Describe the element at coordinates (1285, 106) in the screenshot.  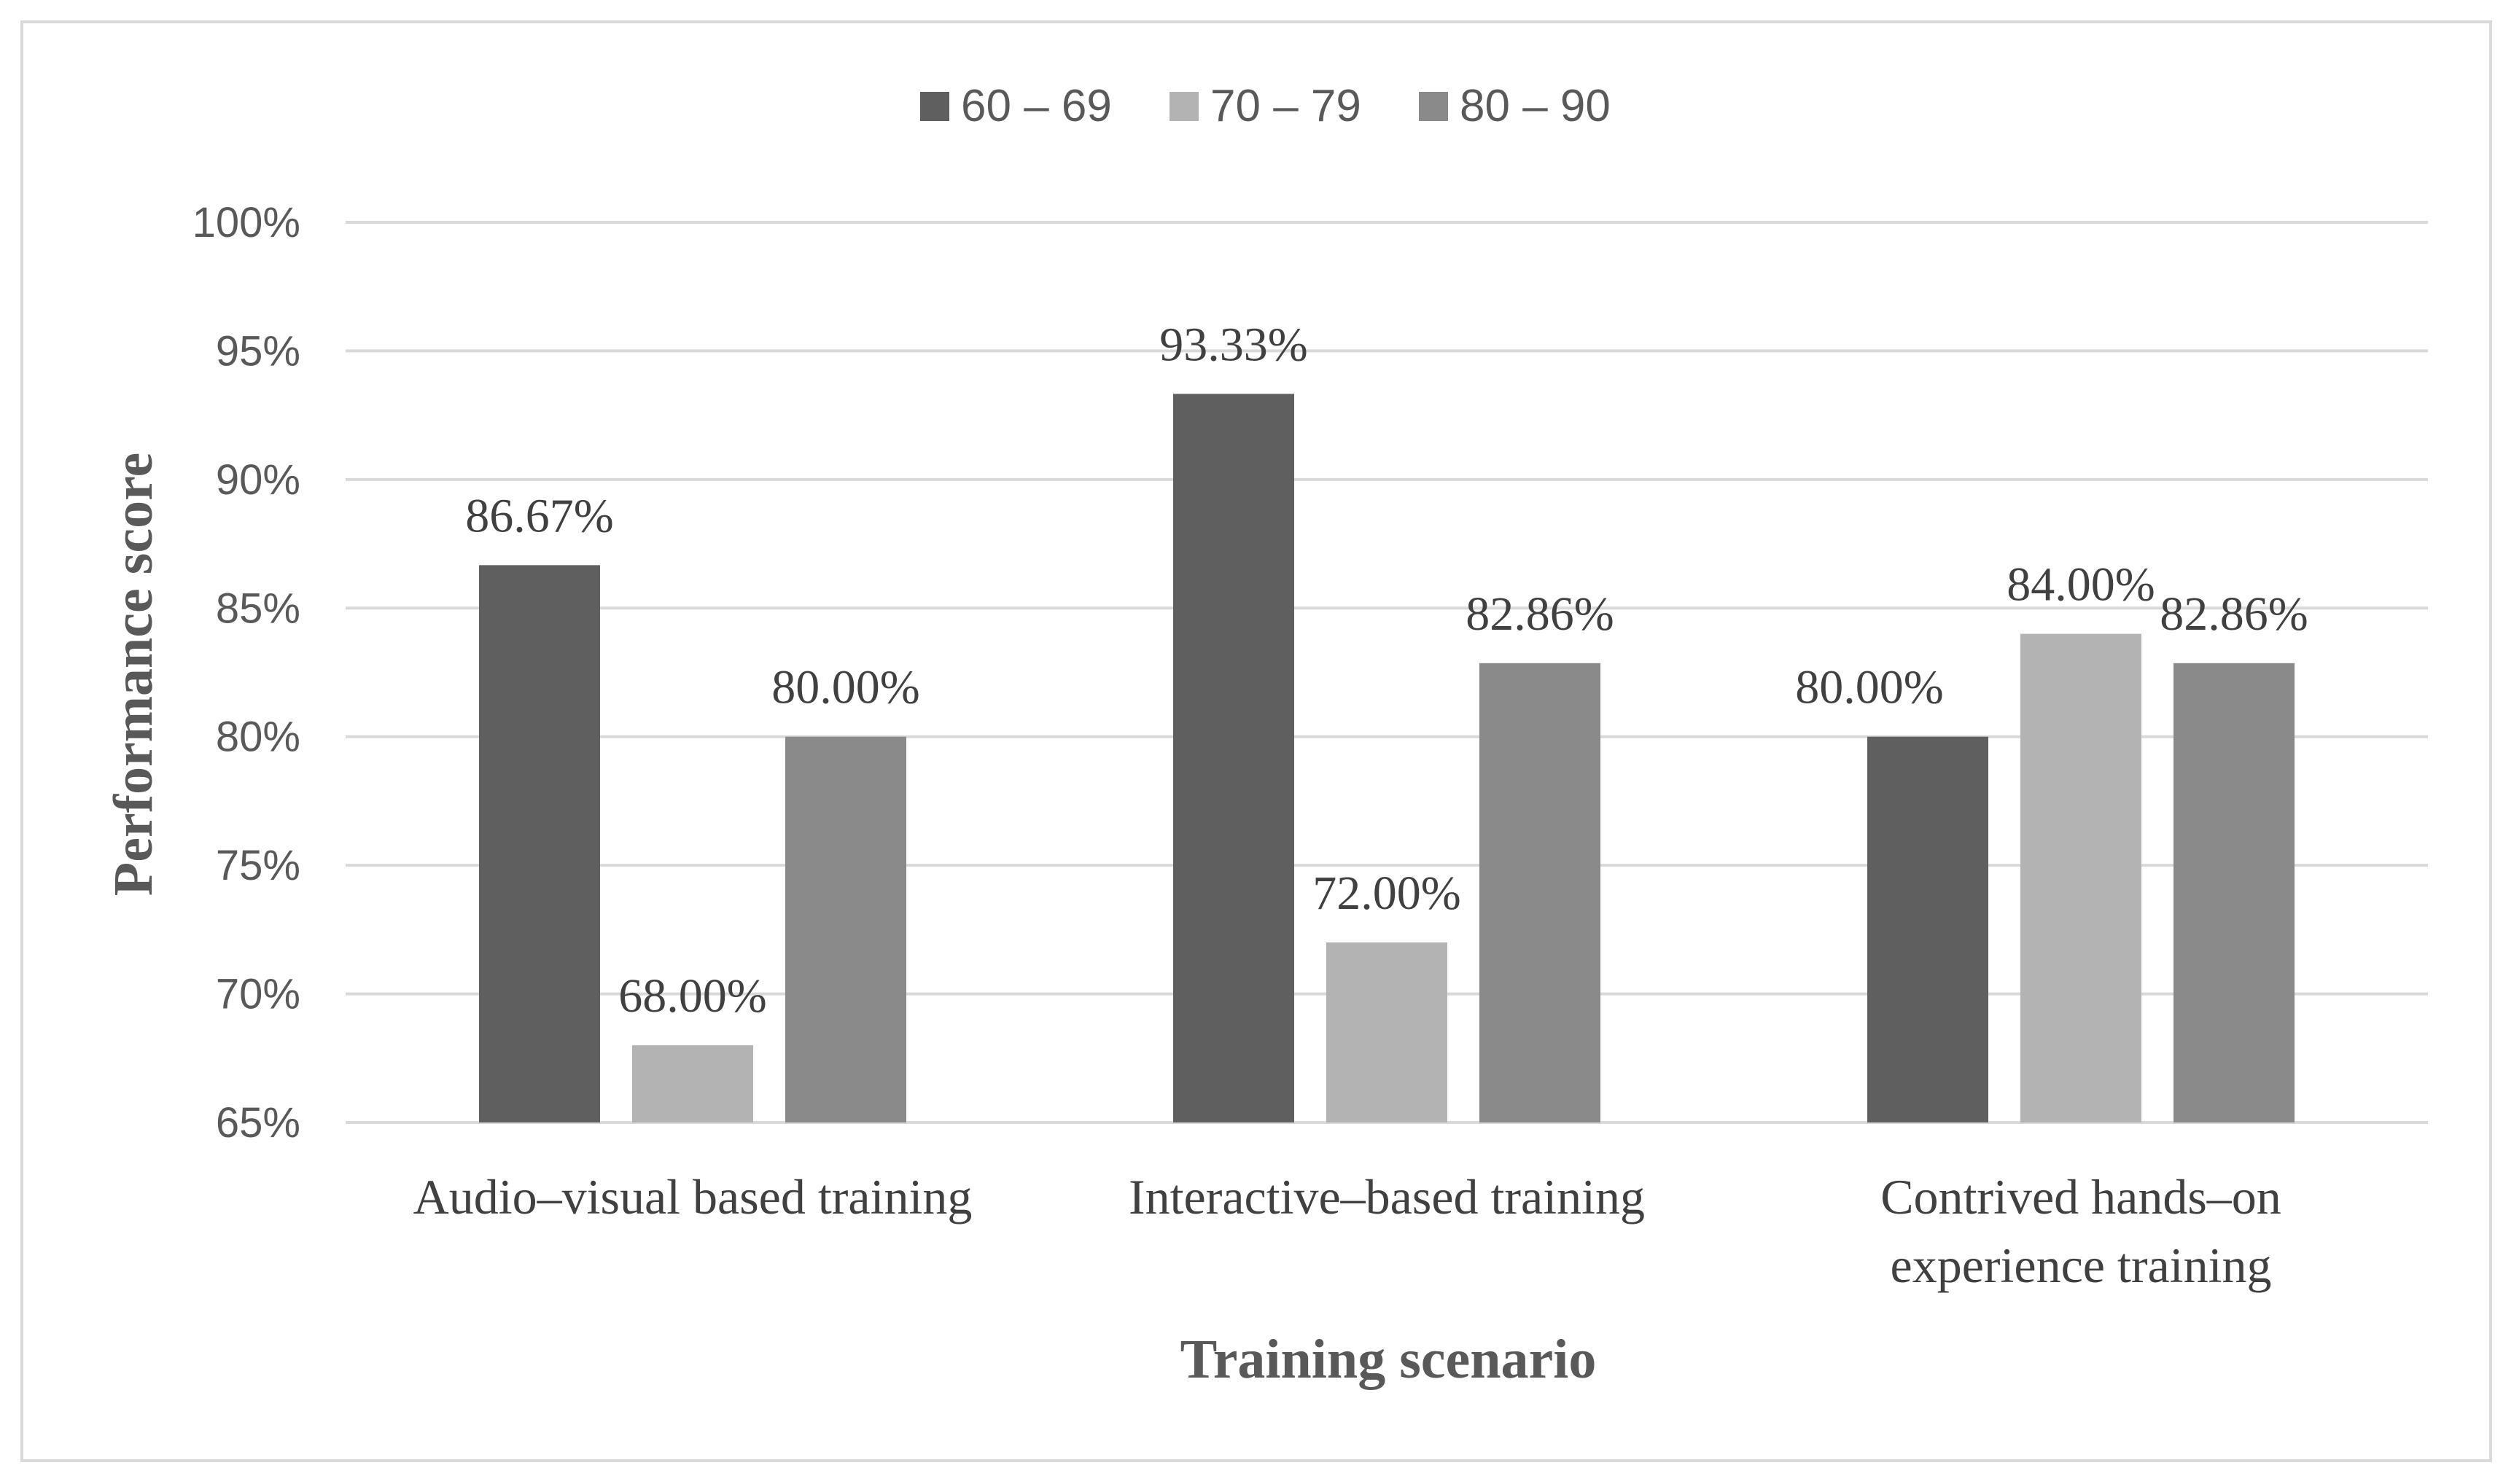
I see `legend-label: 70 – 79` at that location.